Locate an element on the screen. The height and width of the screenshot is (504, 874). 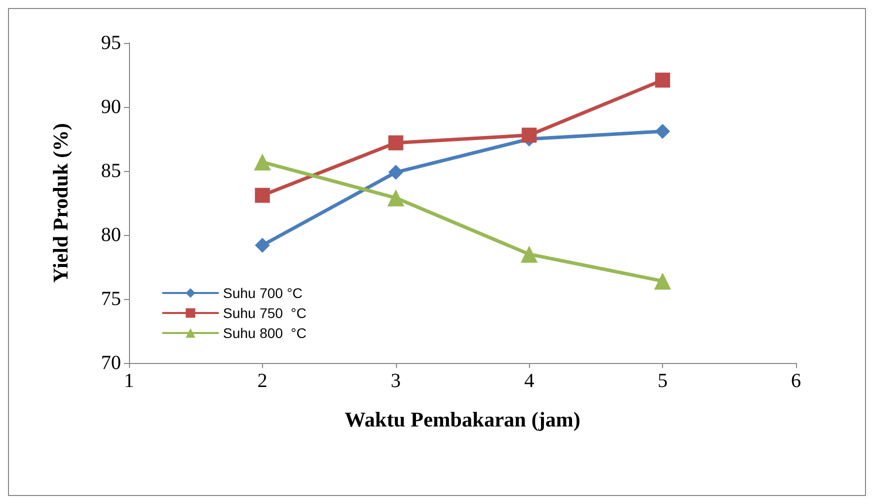
y-axis-title: Yield Produk (%) is located at coordinates (60, 203).